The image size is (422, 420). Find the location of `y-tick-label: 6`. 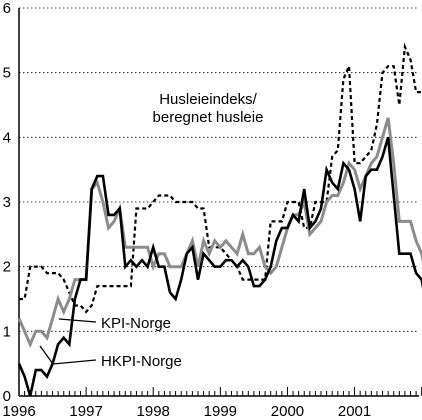

y-tick-label: 6 is located at coordinates (7, 8).